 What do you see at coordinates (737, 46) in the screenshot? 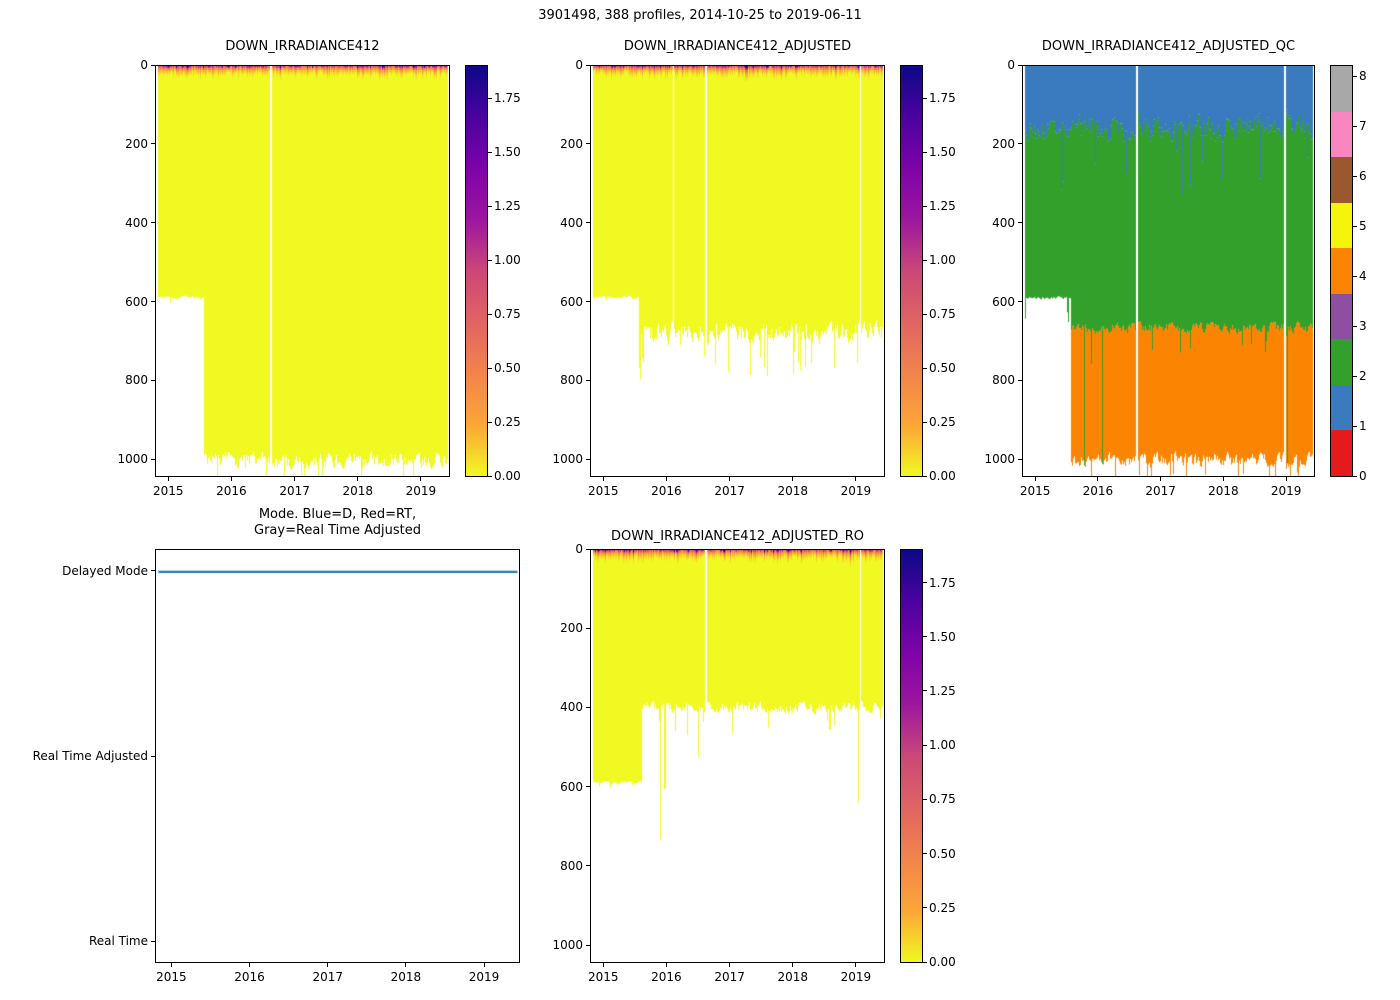
I see `title-down-irradiance412-adjusted: DOWN_IRRADIANCE412_ADJUSTED` at bounding box center [737, 46].